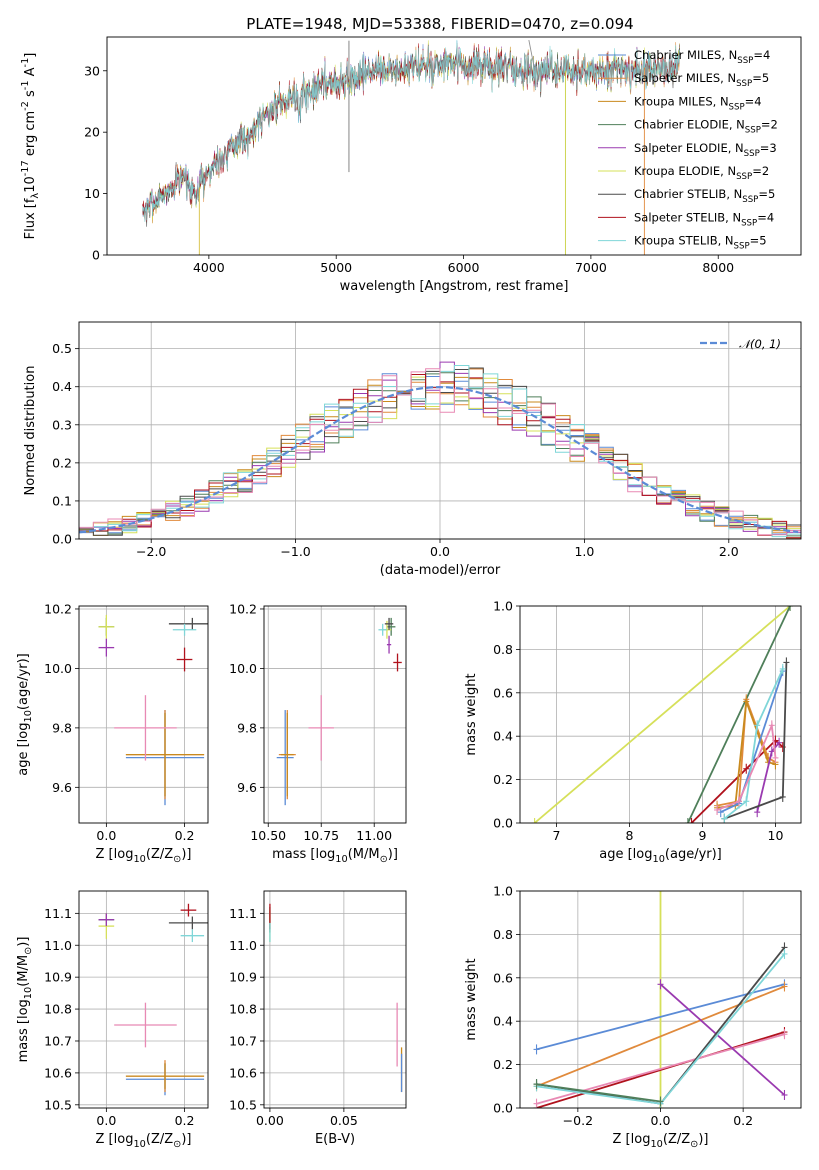 This screenshot has width=819, height=1170. I want to click on x-tick-label: 10.50, so click(268, 835).